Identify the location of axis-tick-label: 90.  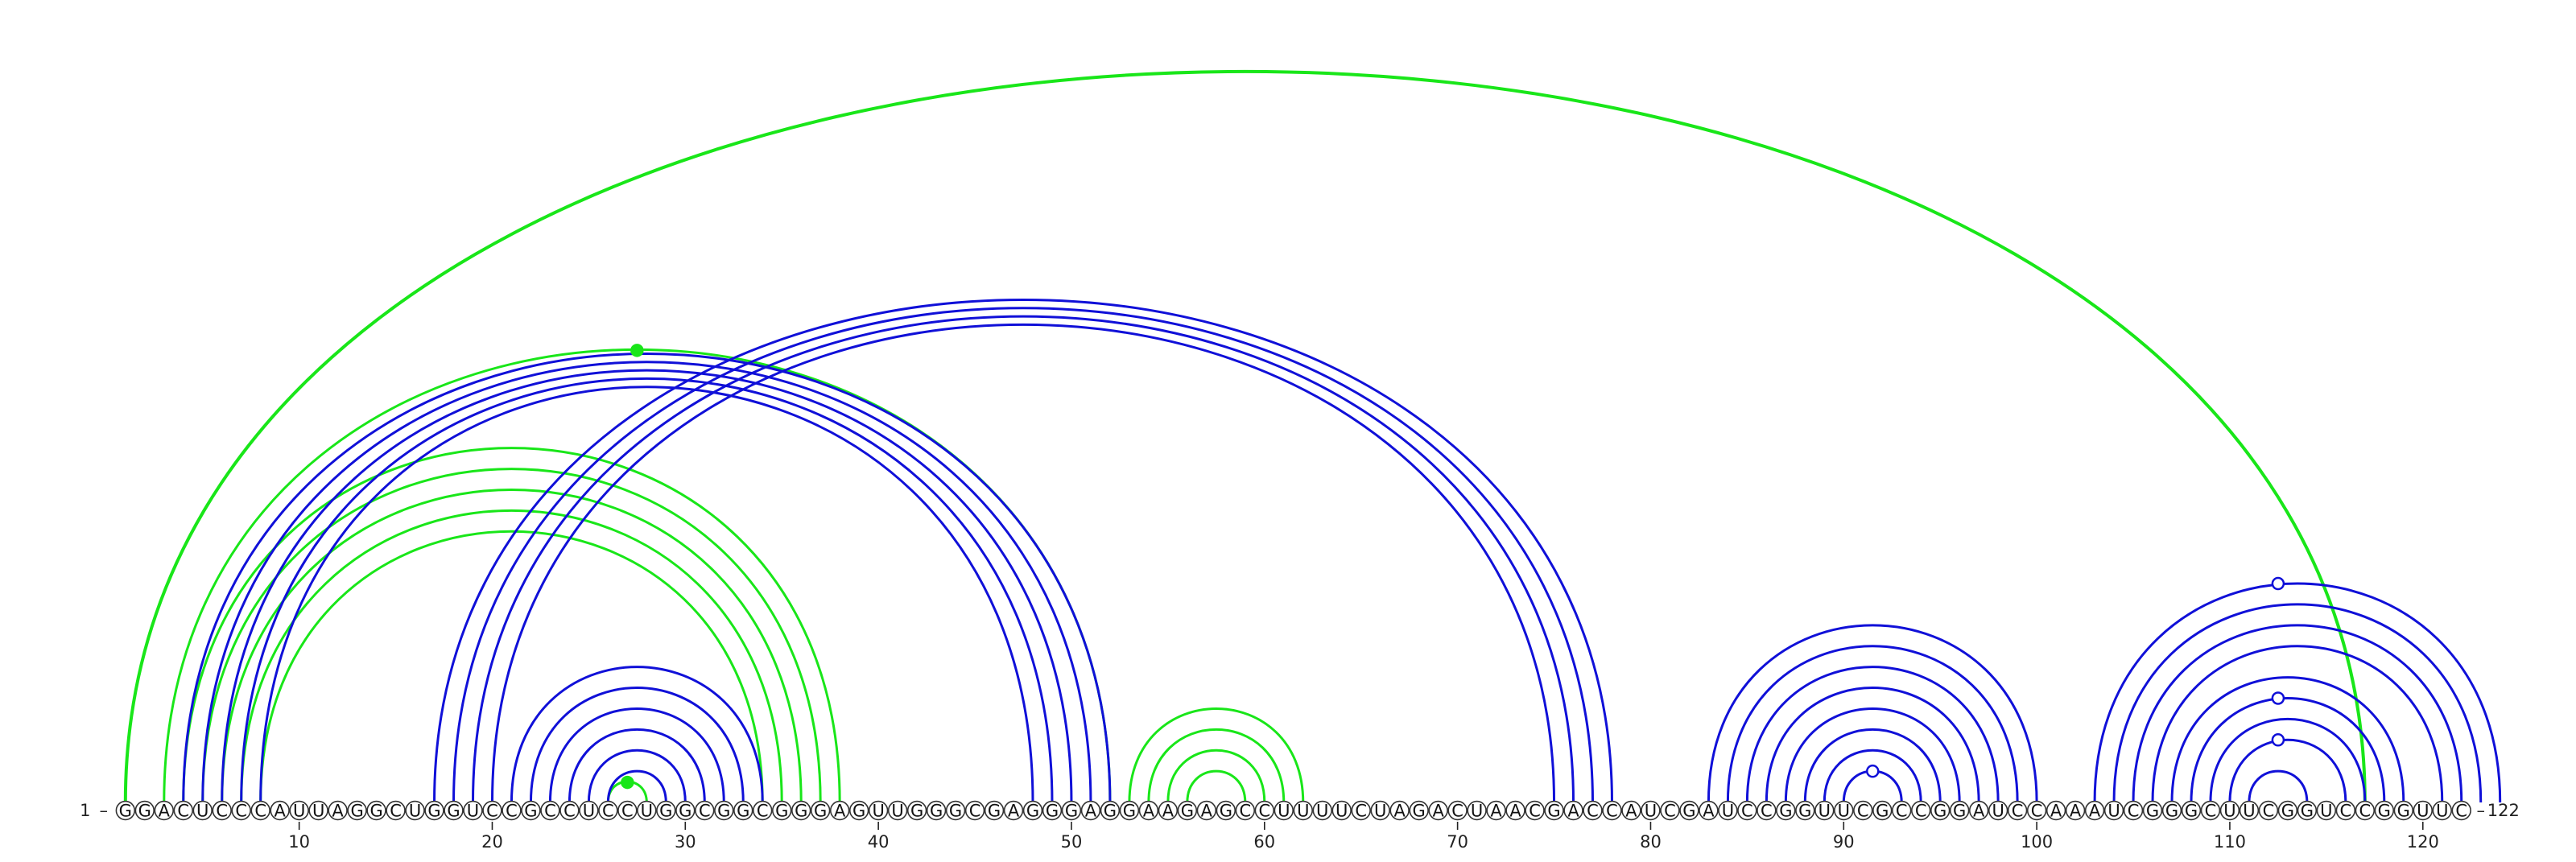
(1844, 842).